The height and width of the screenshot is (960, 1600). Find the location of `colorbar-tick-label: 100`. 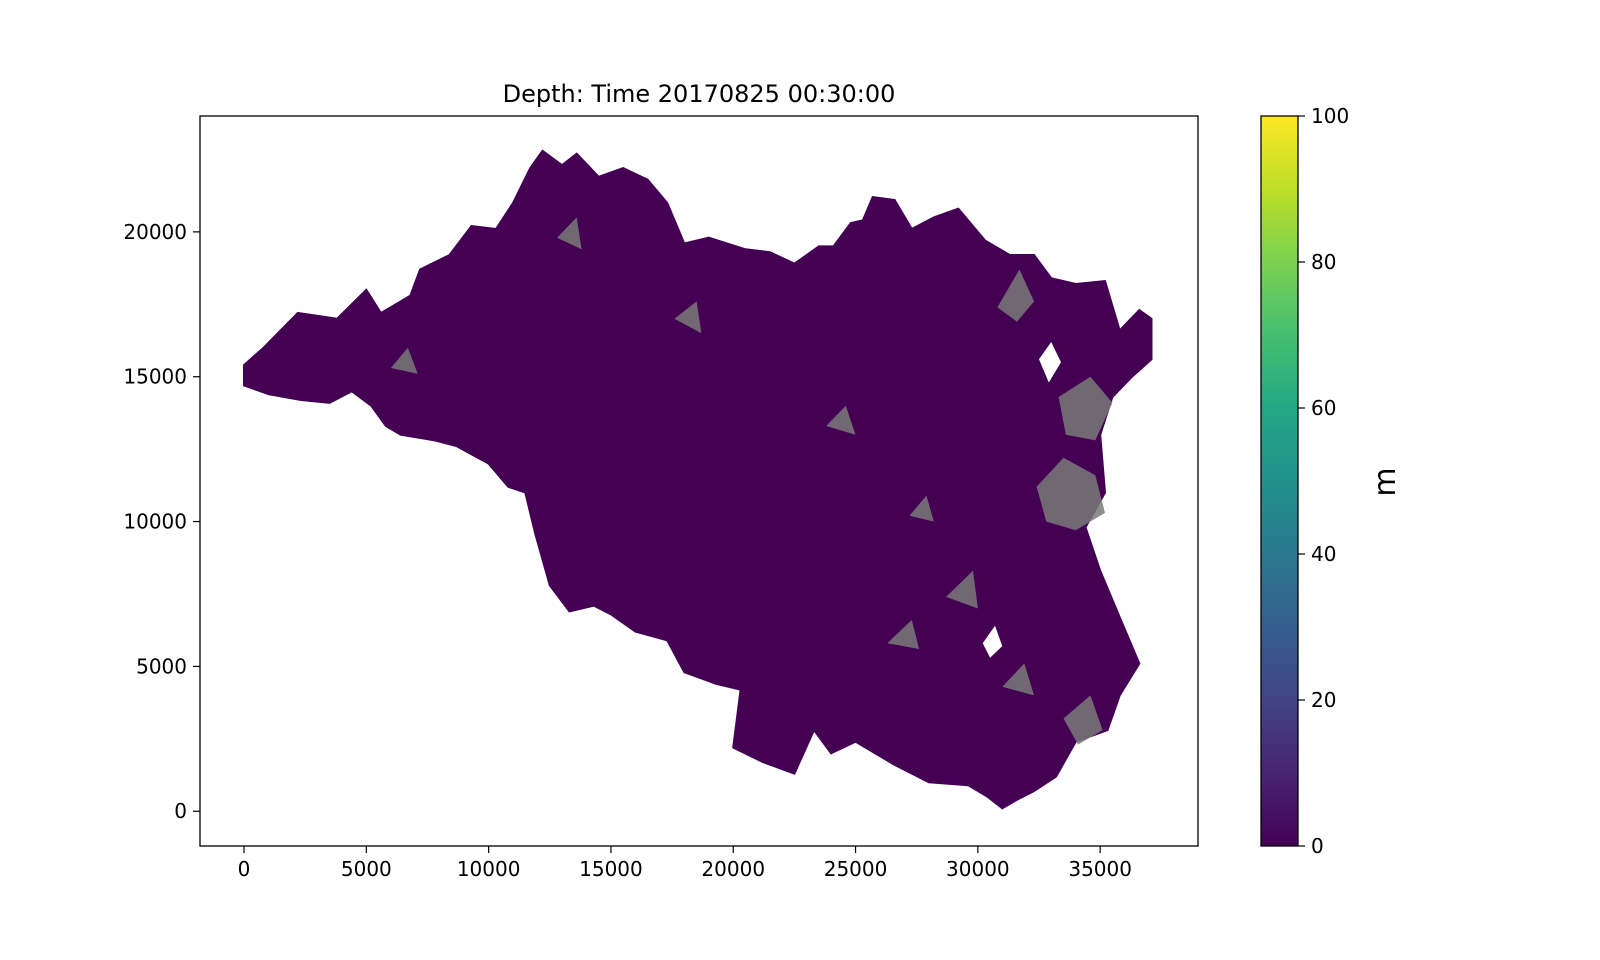

colorbar-tick-label: 100 is located at coordinates (1330, 116).